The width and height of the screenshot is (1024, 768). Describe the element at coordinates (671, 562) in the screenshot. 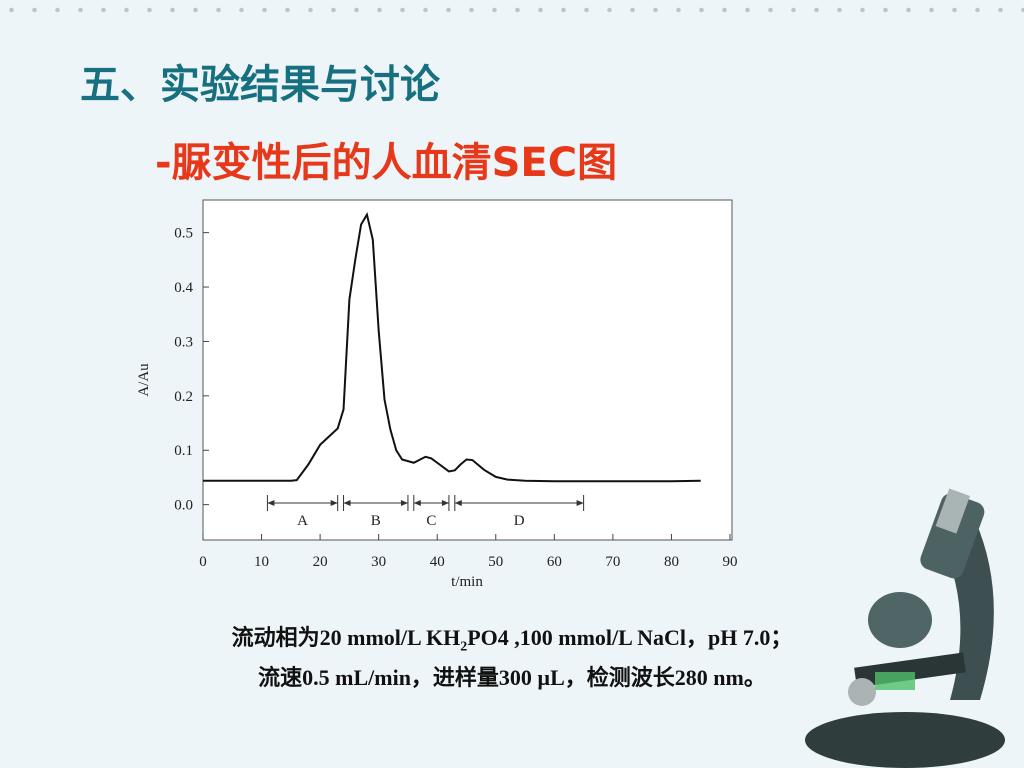

I see `x-tick-label: 80` at that location.